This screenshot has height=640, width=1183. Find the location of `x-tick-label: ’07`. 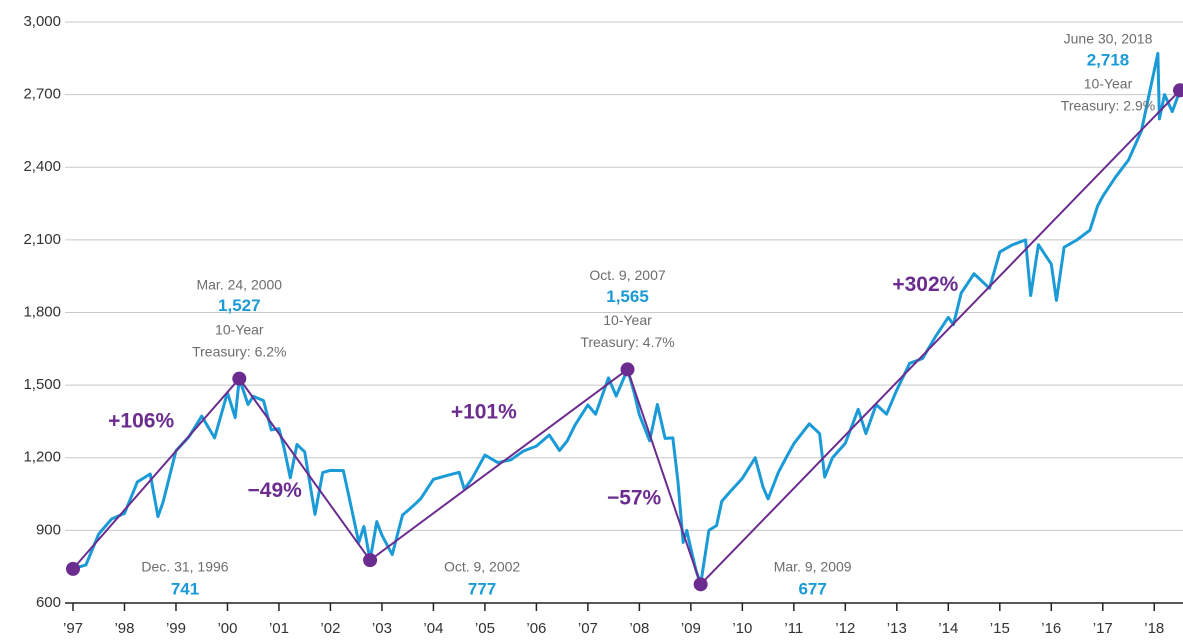

x-tick-label: ’07 is located at coordinates (588, 628).